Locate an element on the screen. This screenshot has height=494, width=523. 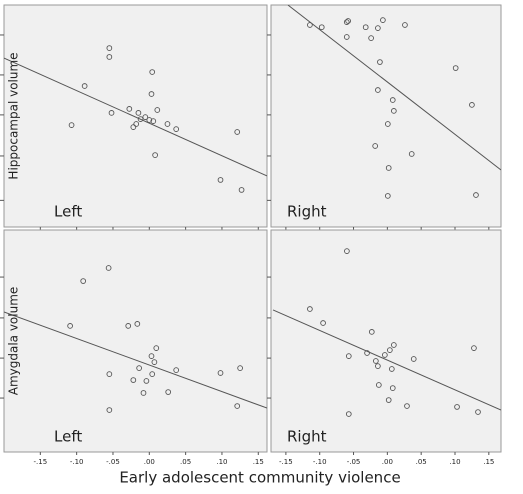
y-axis-label: Amygdala volume is located at coordinates (14, 341).